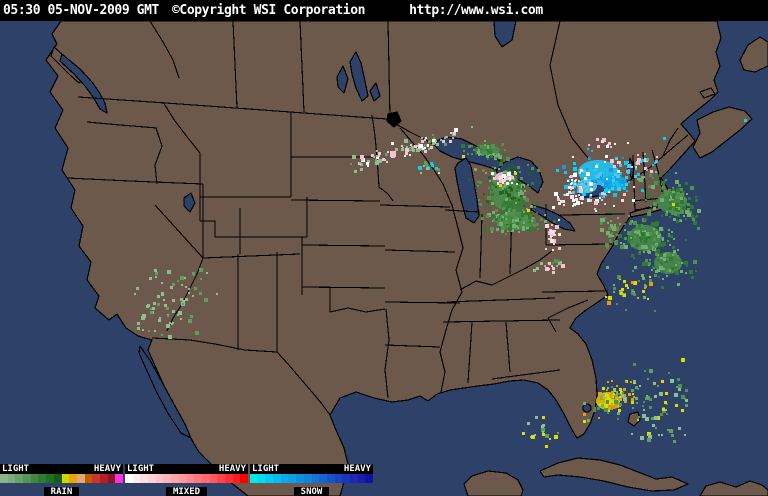 The image size is (768, 496). What do you see at coordinates (753, 54) in the screenshot?
I see `newfoundland` at bounding box center [753, 54].